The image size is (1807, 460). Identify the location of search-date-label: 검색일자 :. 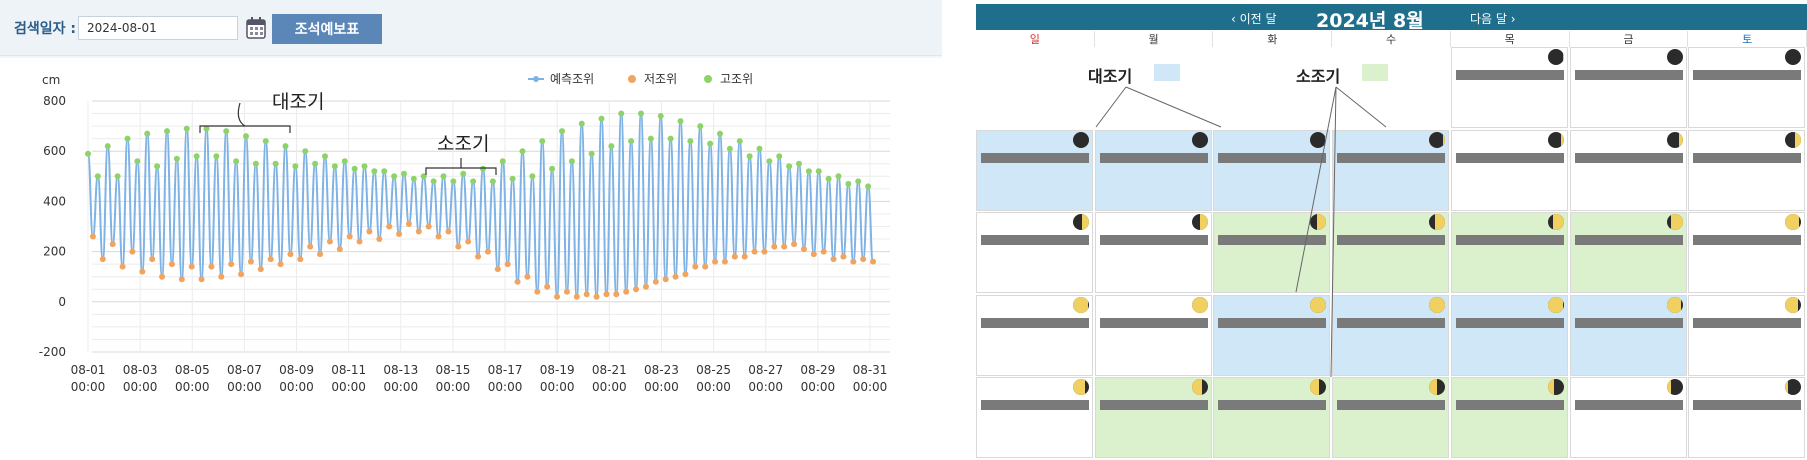
(45, 29).